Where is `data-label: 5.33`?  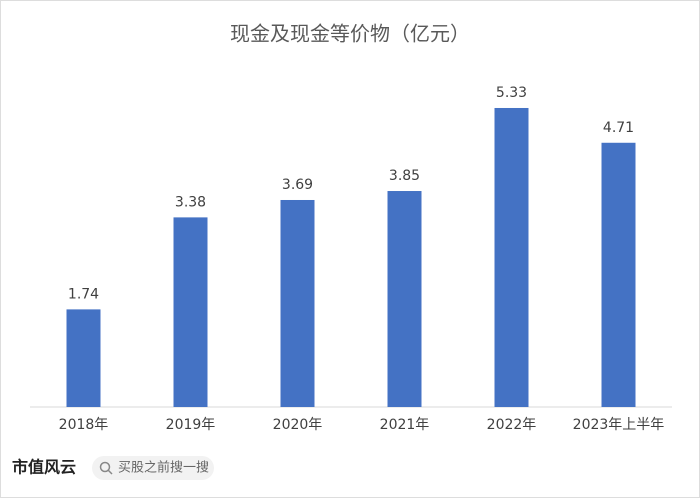 data-label: 5.33 is located at coordinates (511, 93).